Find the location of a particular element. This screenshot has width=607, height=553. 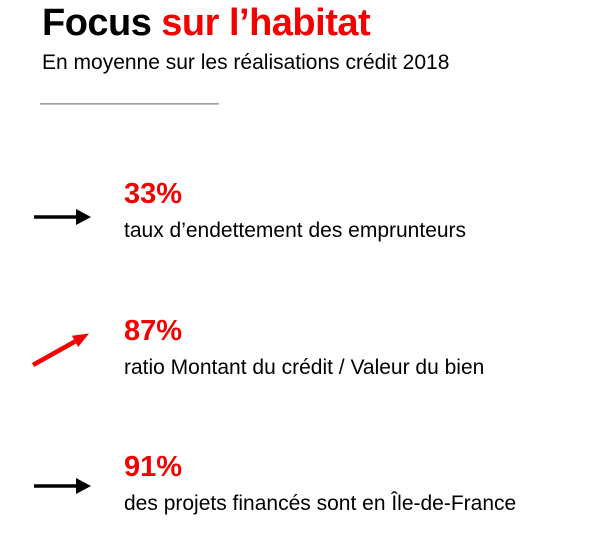

stat-value: 33% is located at coordinates (153, 194).